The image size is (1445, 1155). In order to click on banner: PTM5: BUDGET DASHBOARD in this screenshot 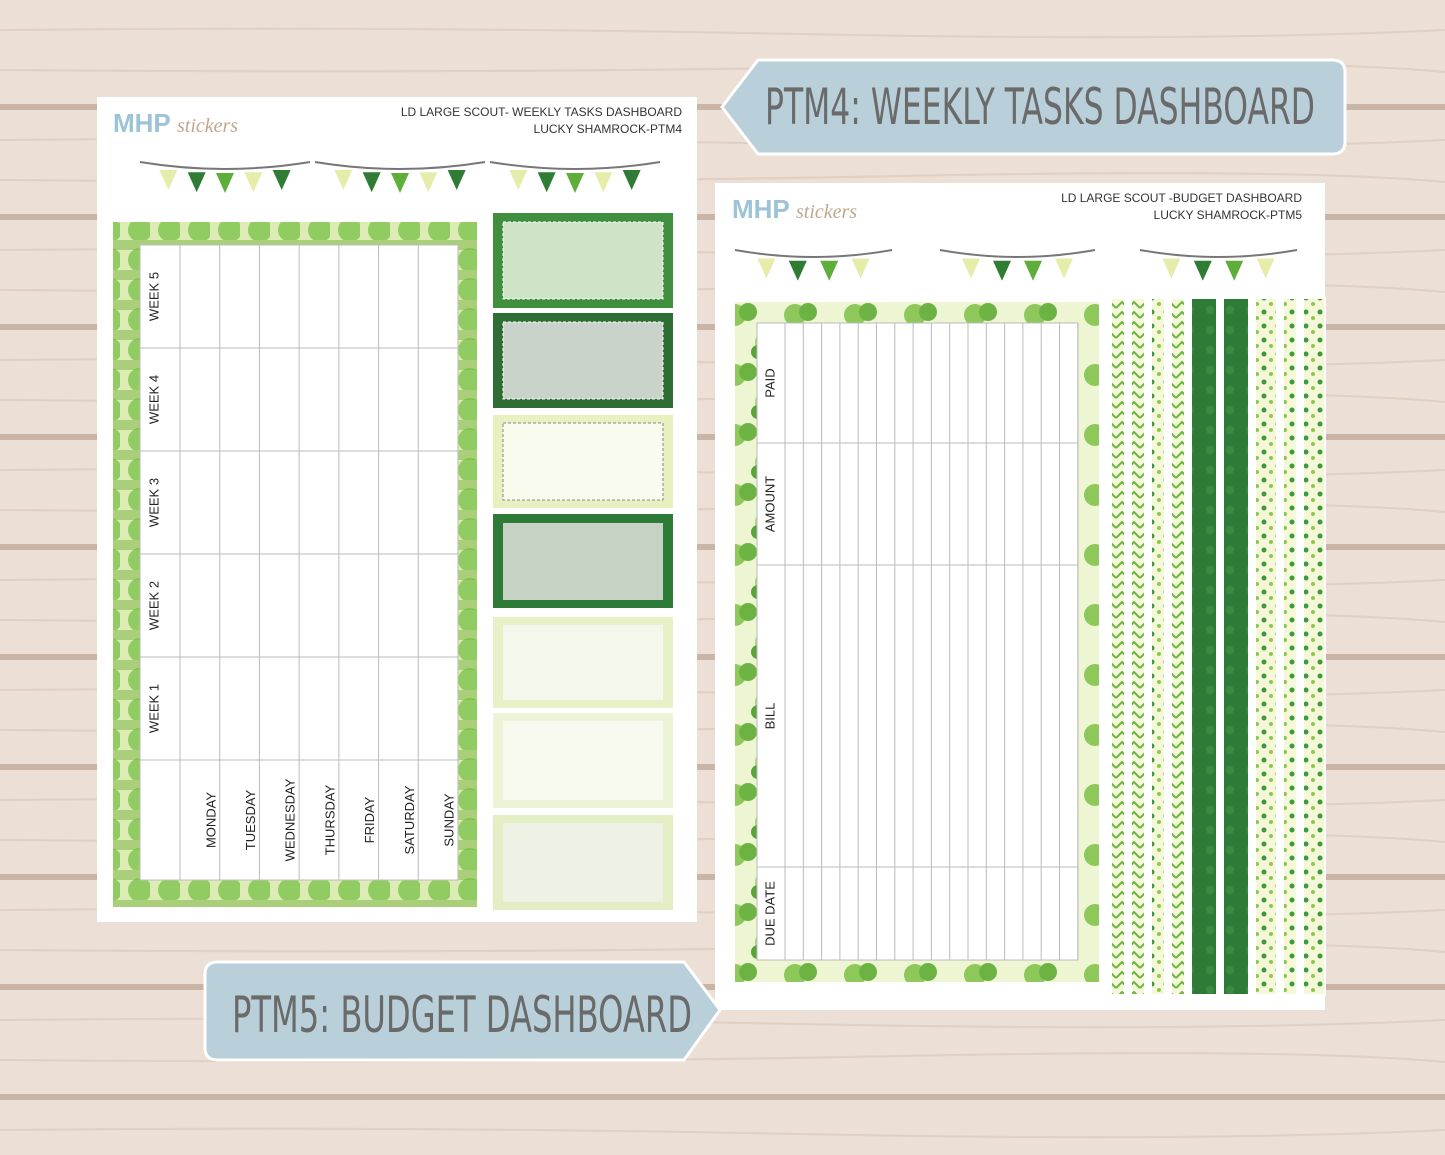, I will do `click(462, 1011)`.